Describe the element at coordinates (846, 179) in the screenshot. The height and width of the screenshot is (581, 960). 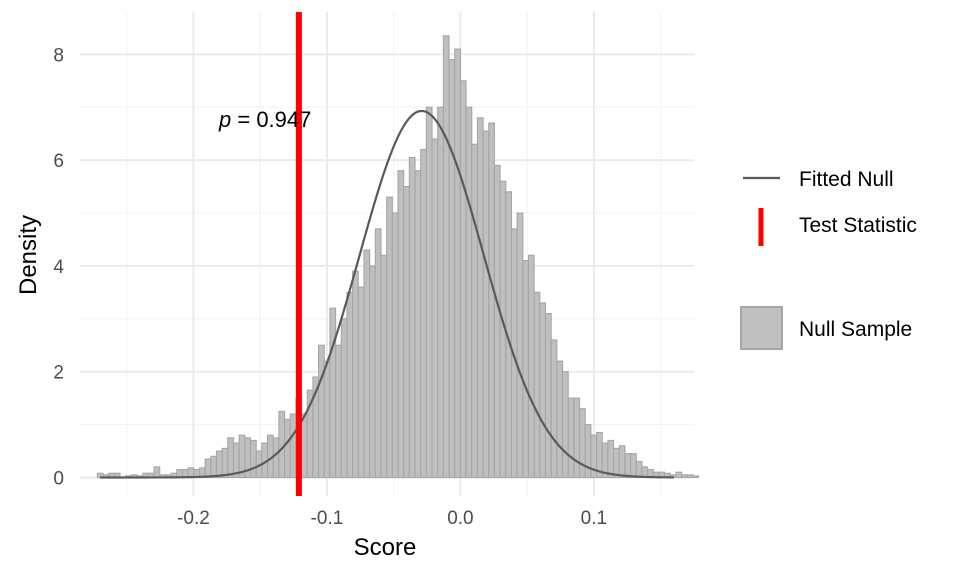
I see `legend-fitted-null-label: Fitted Null` at that location.